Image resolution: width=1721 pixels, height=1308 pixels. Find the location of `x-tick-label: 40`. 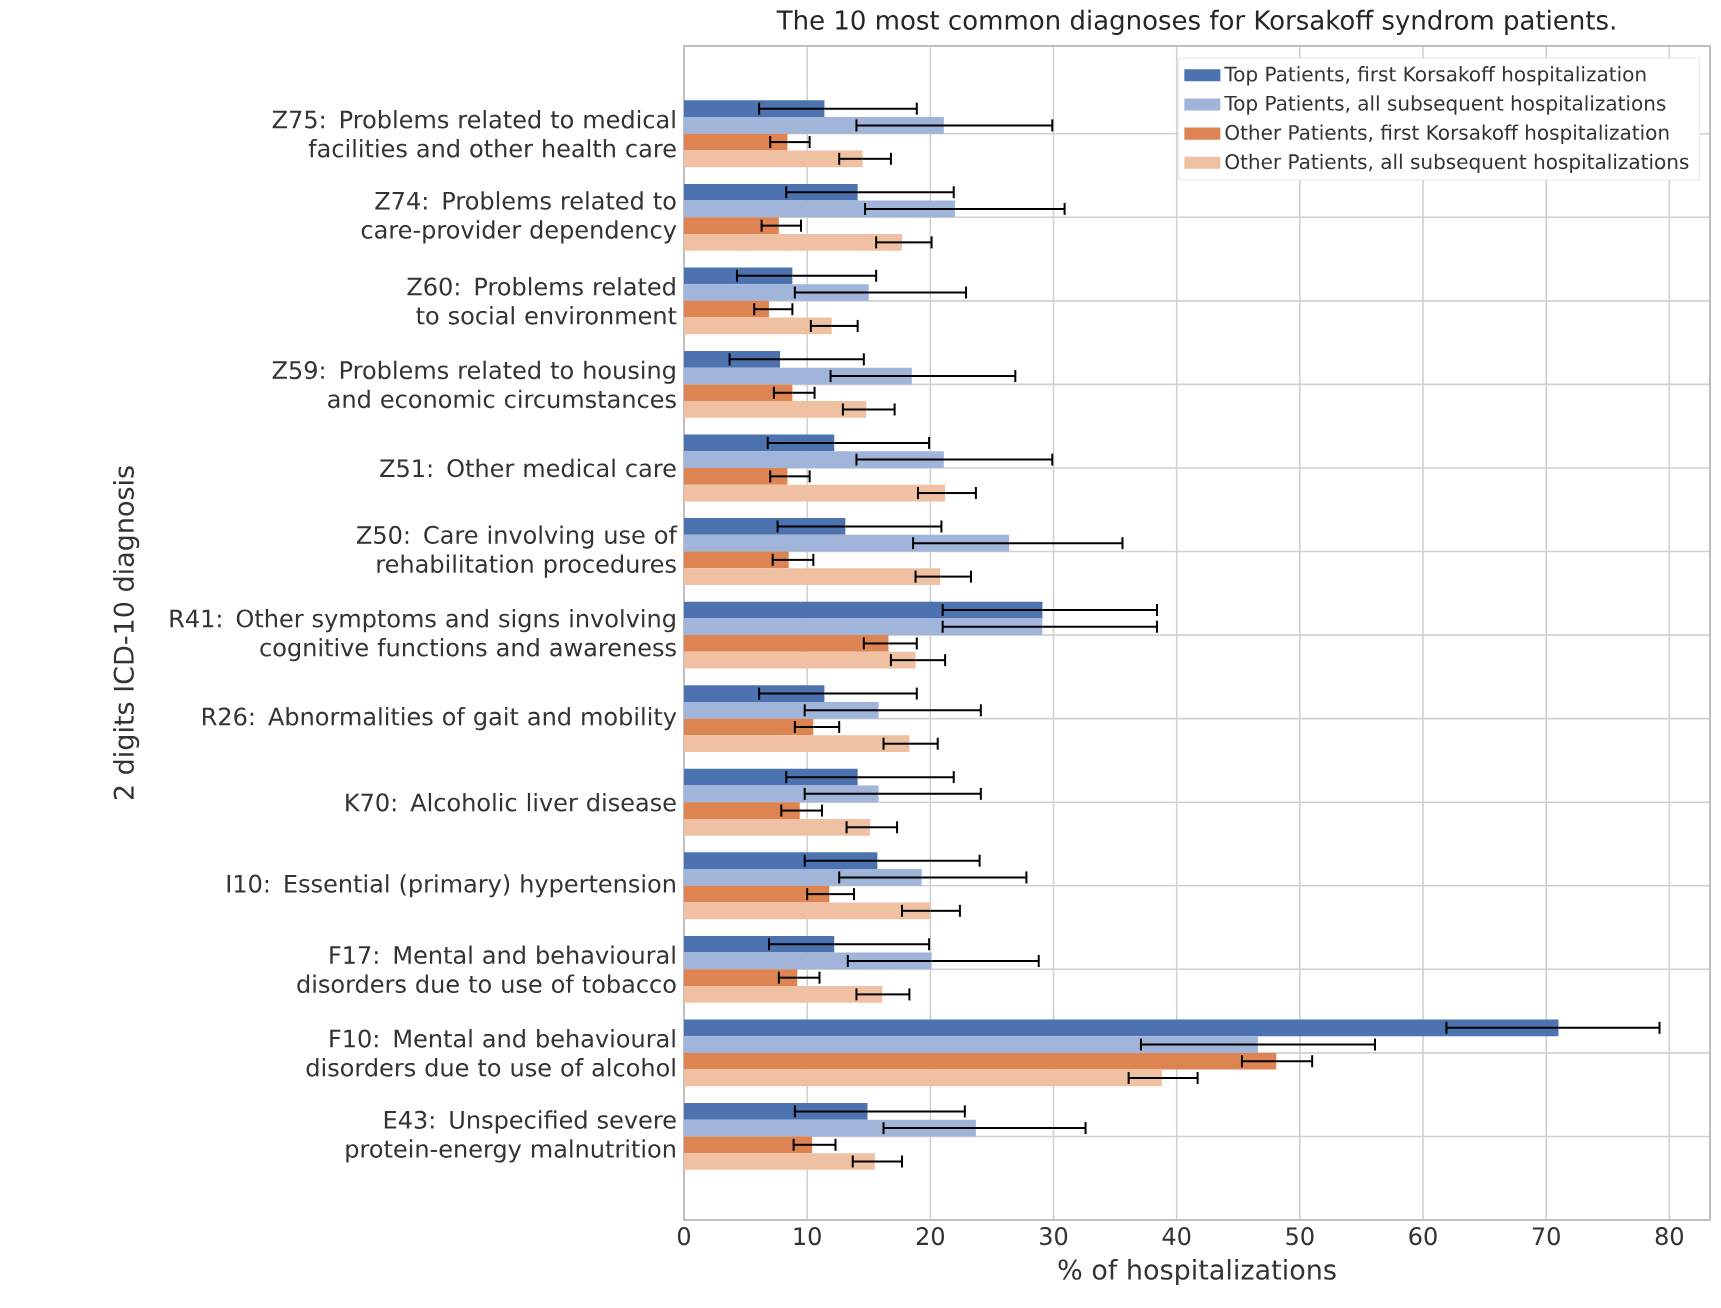

x-tick-label: 40 is located at coordinates (1176, 1236).